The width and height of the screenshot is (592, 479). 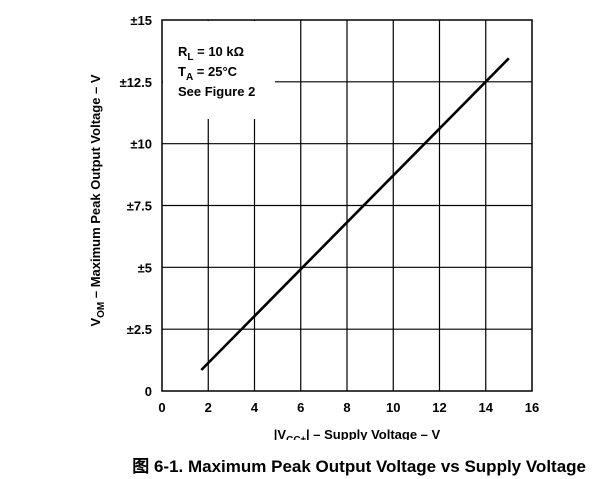 I want to click on y-tick-label: ±12.5, so click(x=136, y=82).